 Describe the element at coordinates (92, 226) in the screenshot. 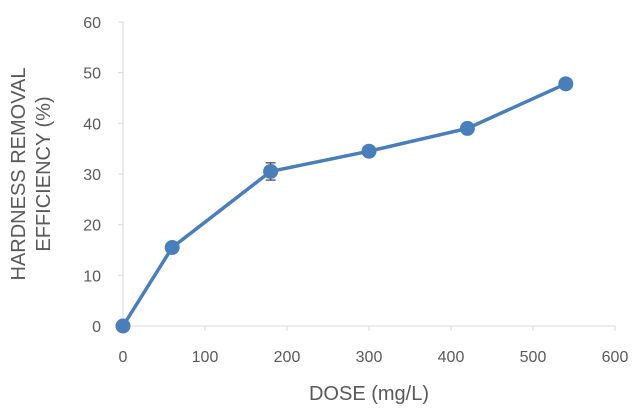

I see `y-tick-label: 20` at that location.